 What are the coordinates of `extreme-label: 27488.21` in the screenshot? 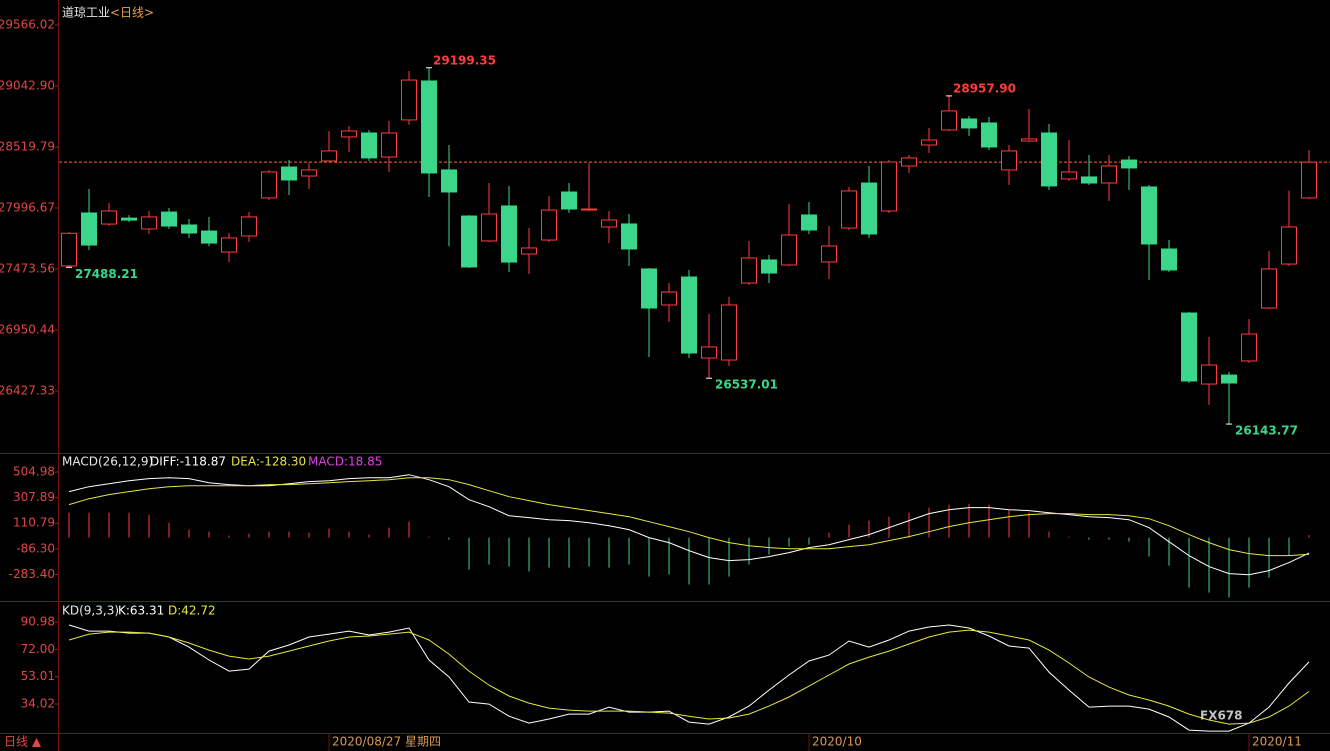 It's located at (106, 274).